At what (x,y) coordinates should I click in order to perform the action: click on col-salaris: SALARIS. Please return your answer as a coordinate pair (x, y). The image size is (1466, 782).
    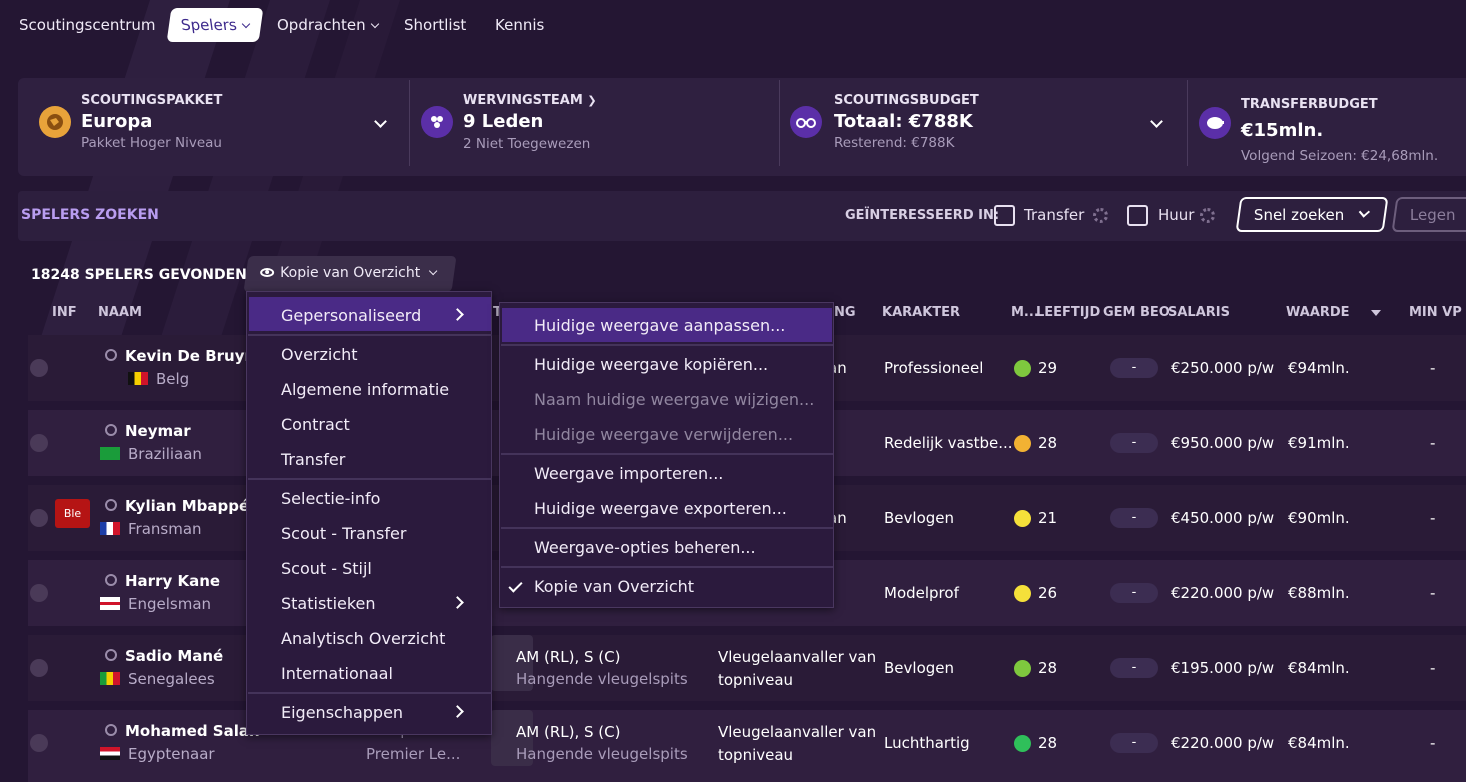
    Looking at the image, I should click on (1199, 312).